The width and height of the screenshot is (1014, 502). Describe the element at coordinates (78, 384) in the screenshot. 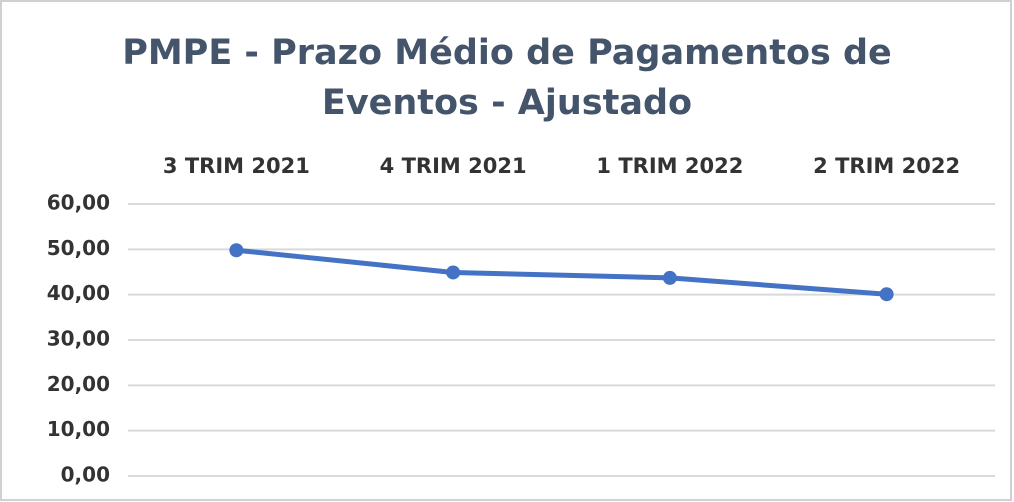

I see `y-tick-label: 20,00` at that location.